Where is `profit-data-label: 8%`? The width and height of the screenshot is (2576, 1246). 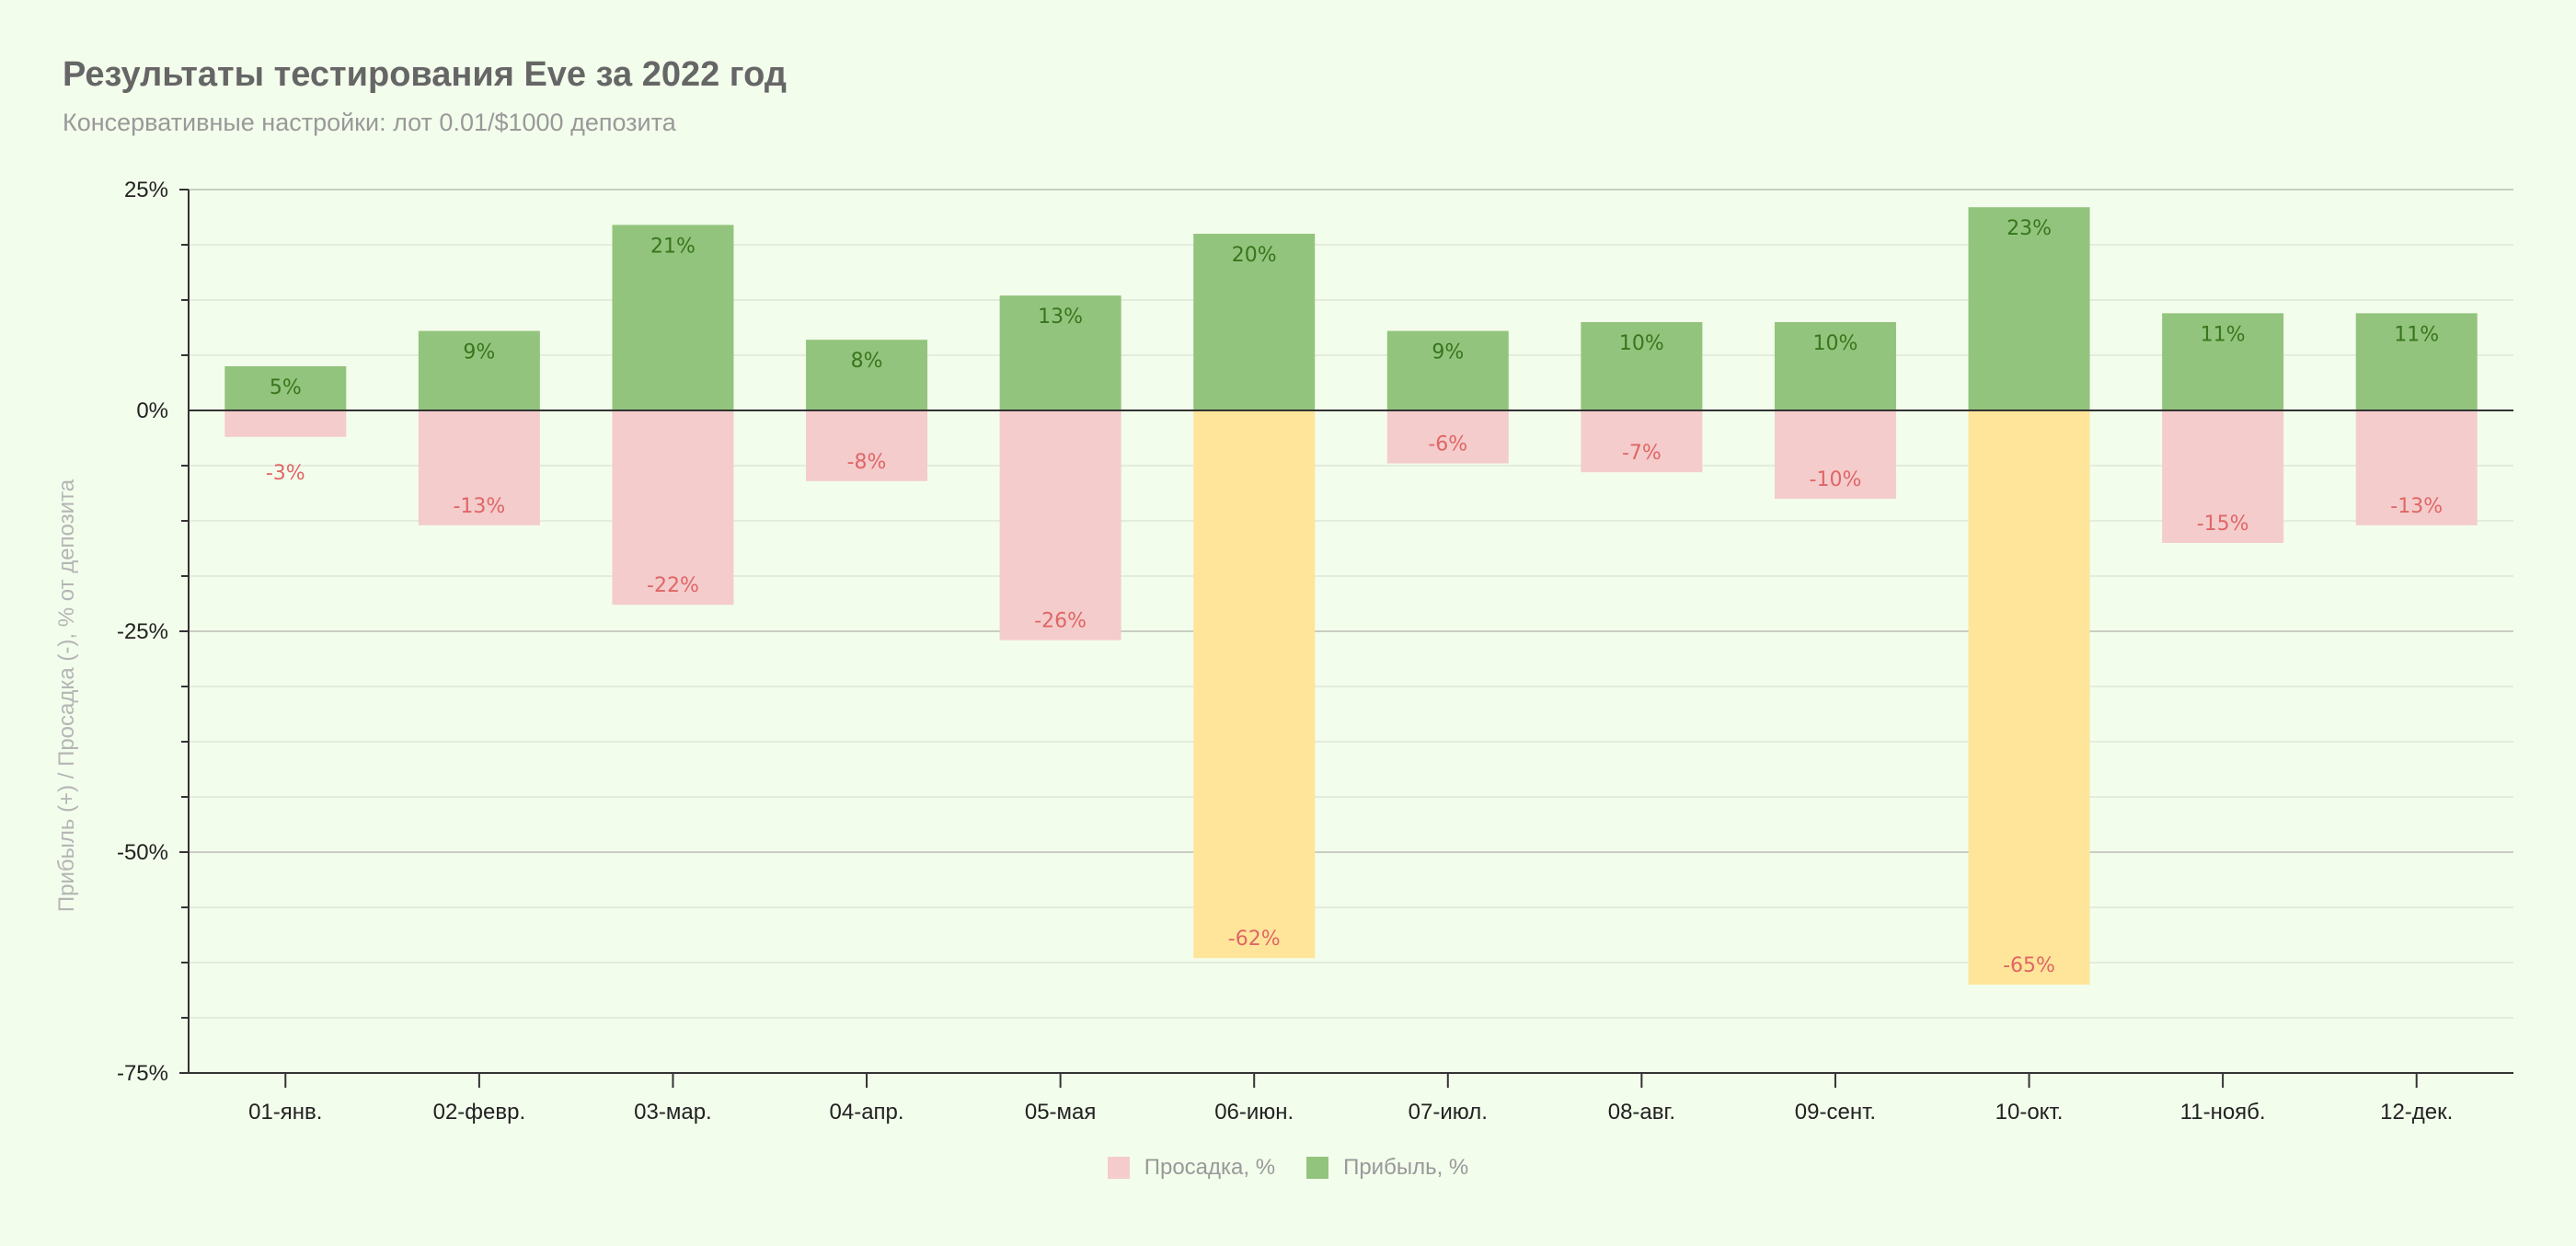 profit-data-label: 8% is located at coordinates (867, 361).